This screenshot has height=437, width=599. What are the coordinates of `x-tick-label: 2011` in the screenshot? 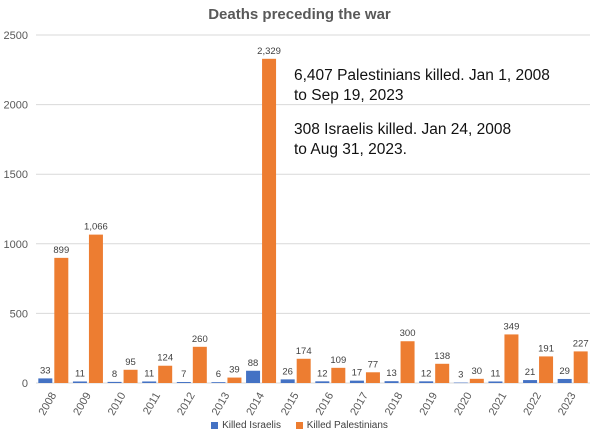 It's located at (152, 403).